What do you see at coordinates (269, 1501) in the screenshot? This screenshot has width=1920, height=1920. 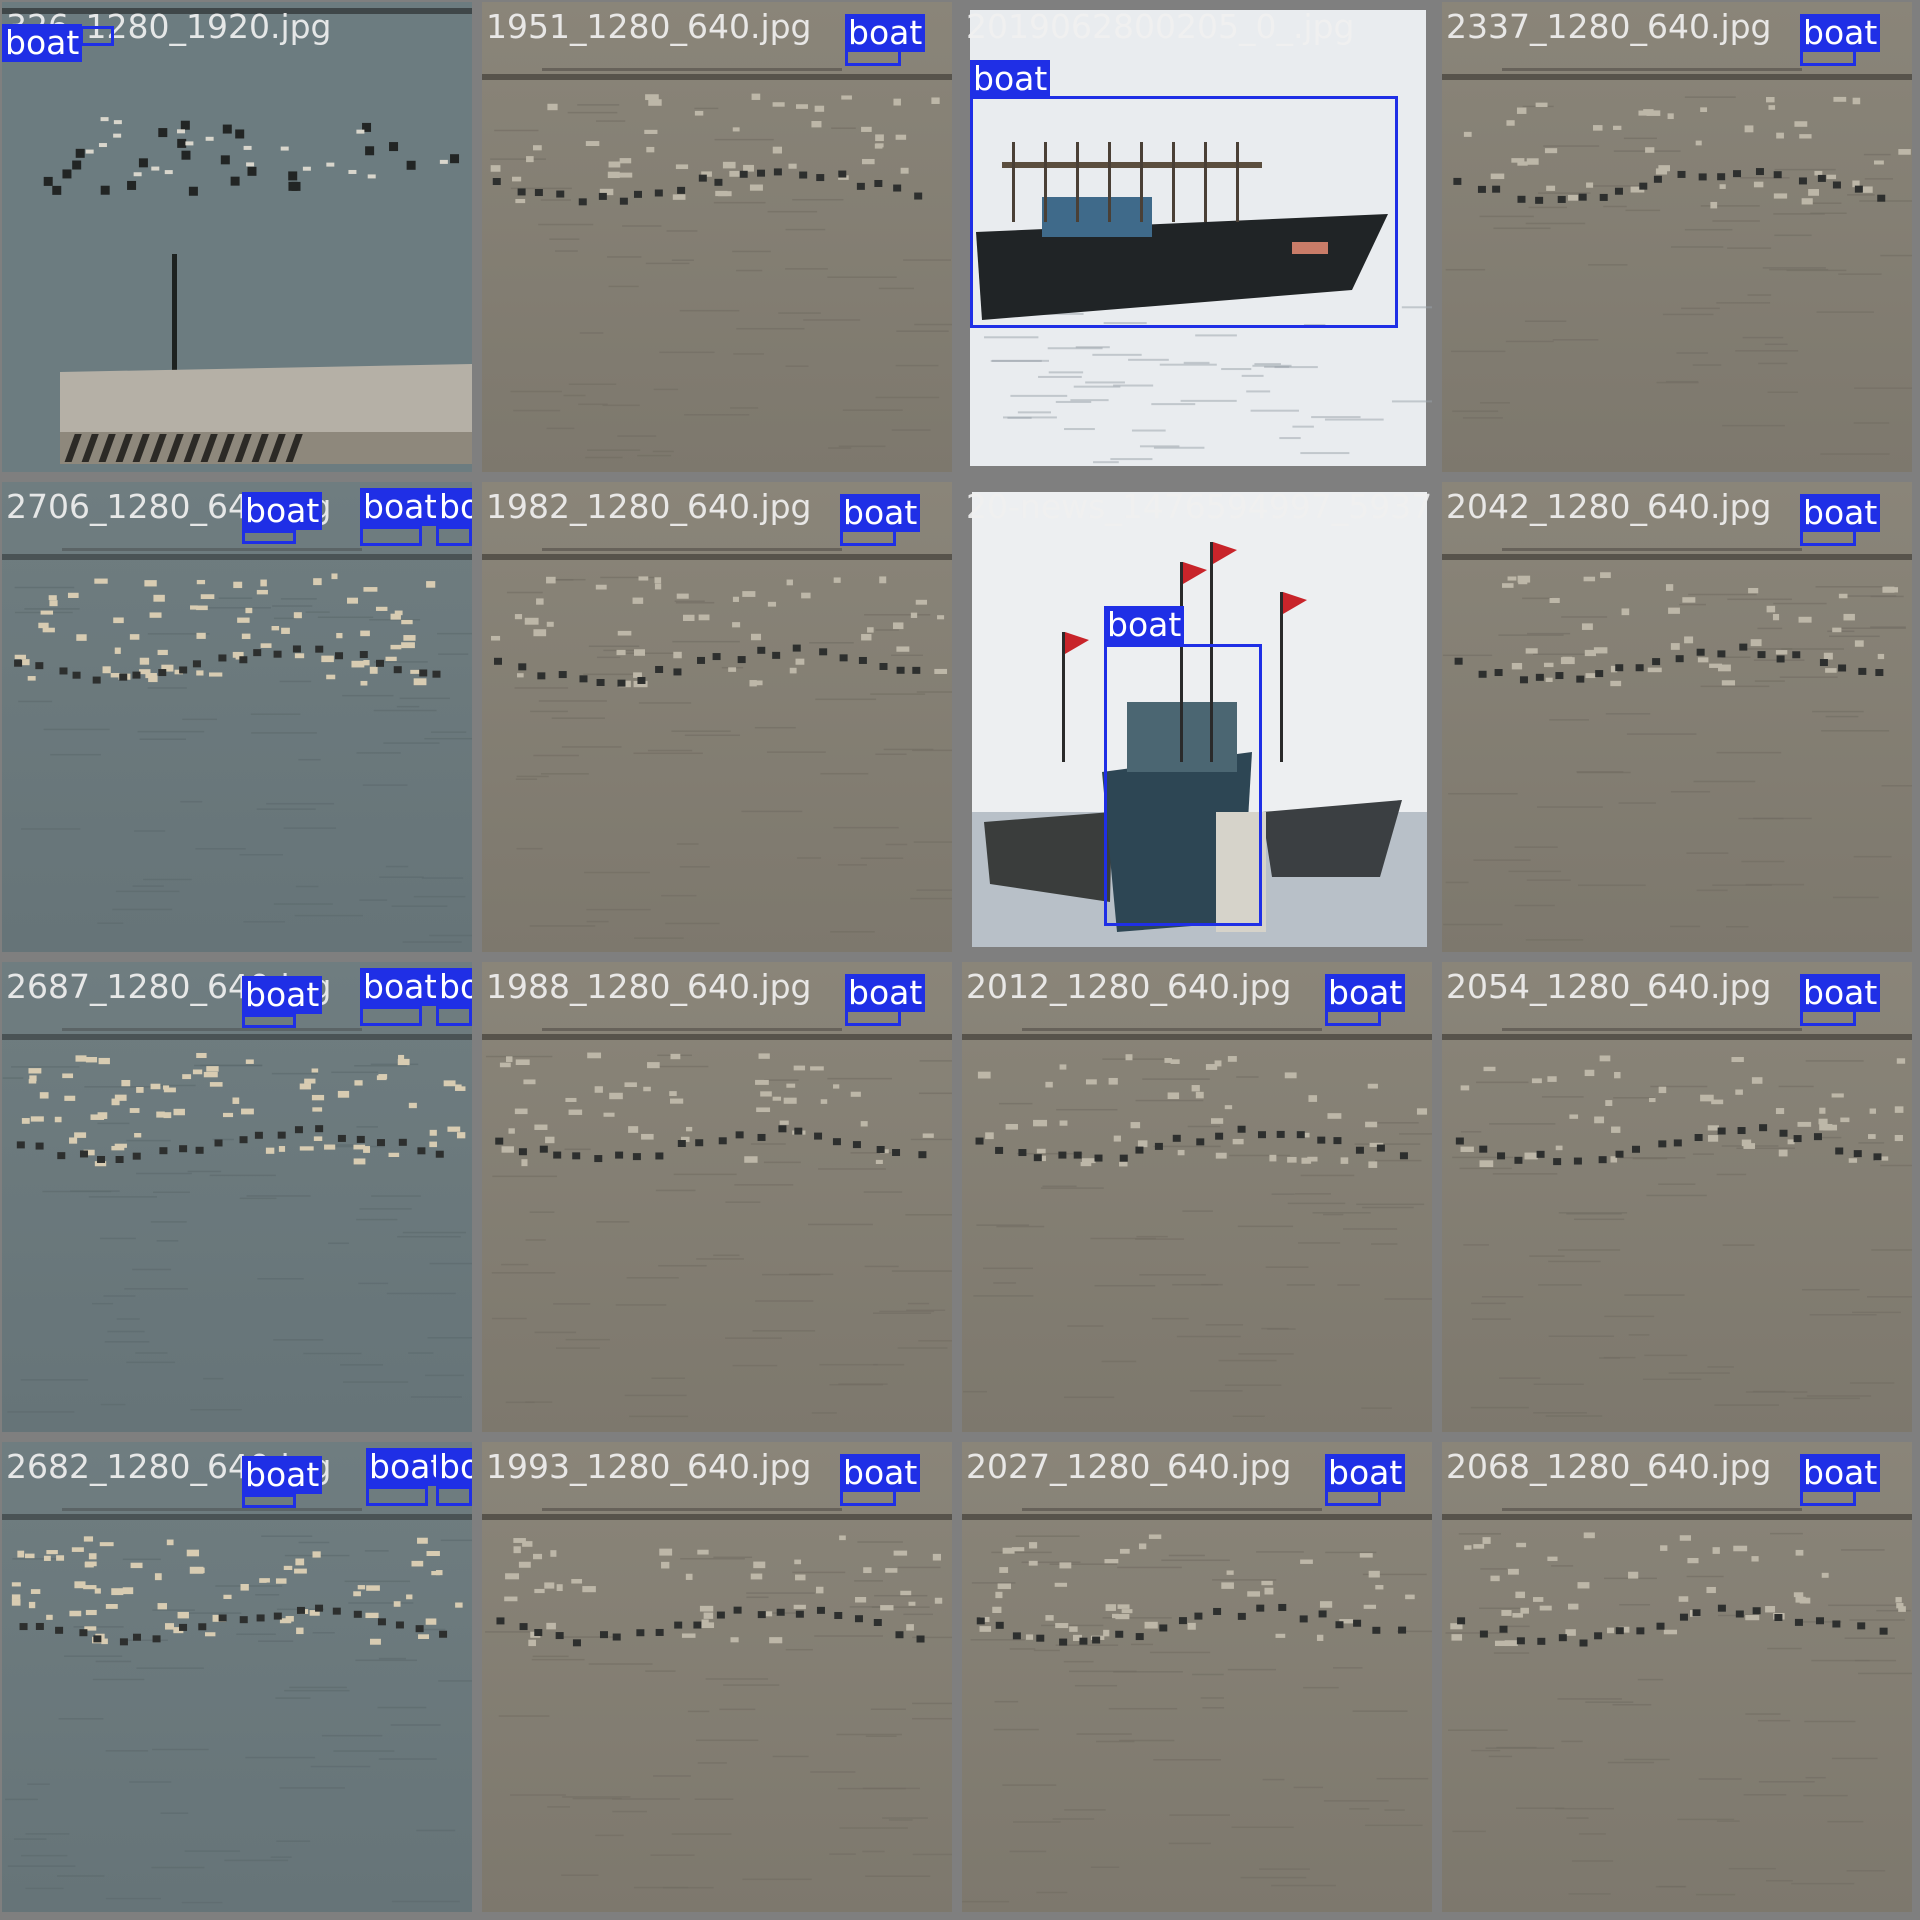 I see `detection-box` at bounding box center [269, 1501].